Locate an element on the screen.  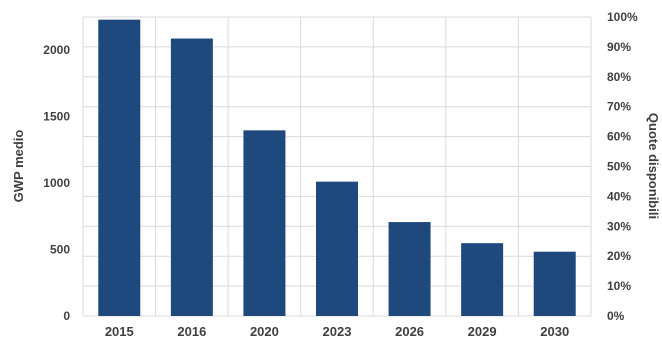
bar-2026 is located at coordinates (409, 269).